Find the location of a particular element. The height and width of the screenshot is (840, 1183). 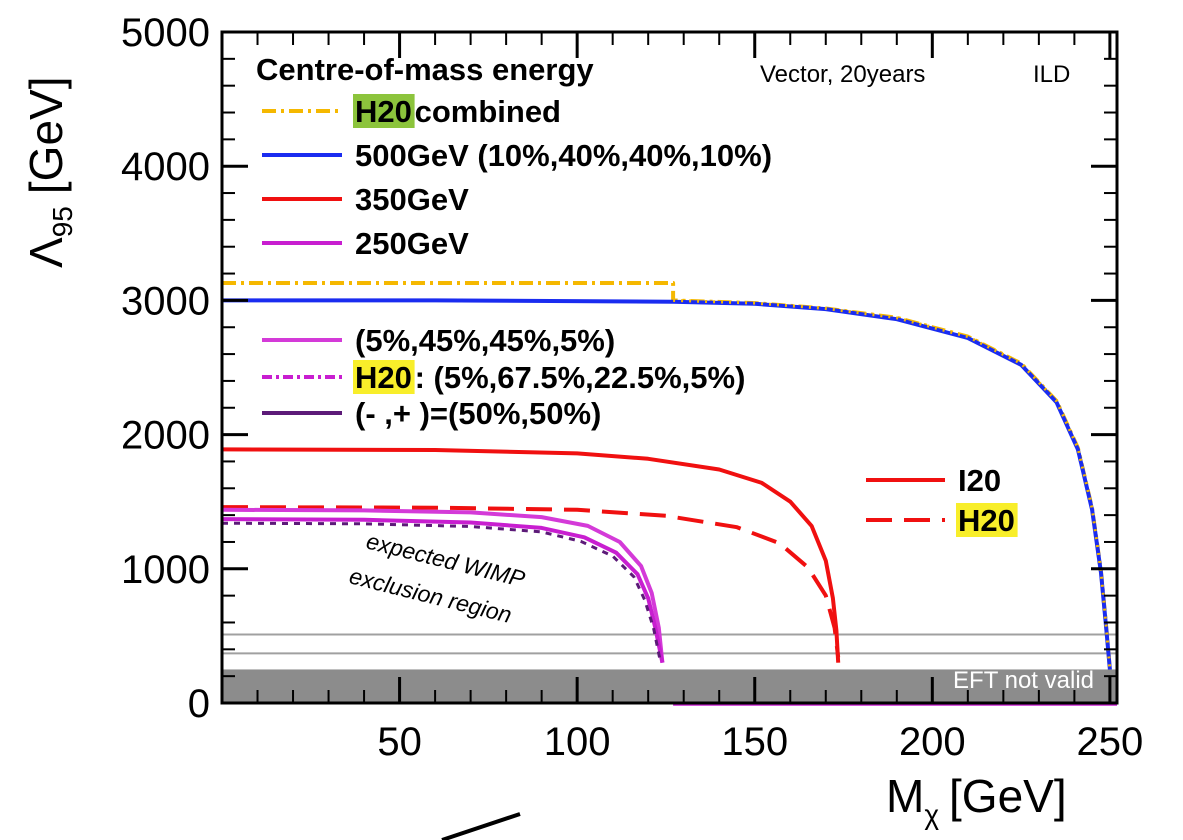

legend-highlight-text-h20c: H20 is located at coordinates (383, 111).